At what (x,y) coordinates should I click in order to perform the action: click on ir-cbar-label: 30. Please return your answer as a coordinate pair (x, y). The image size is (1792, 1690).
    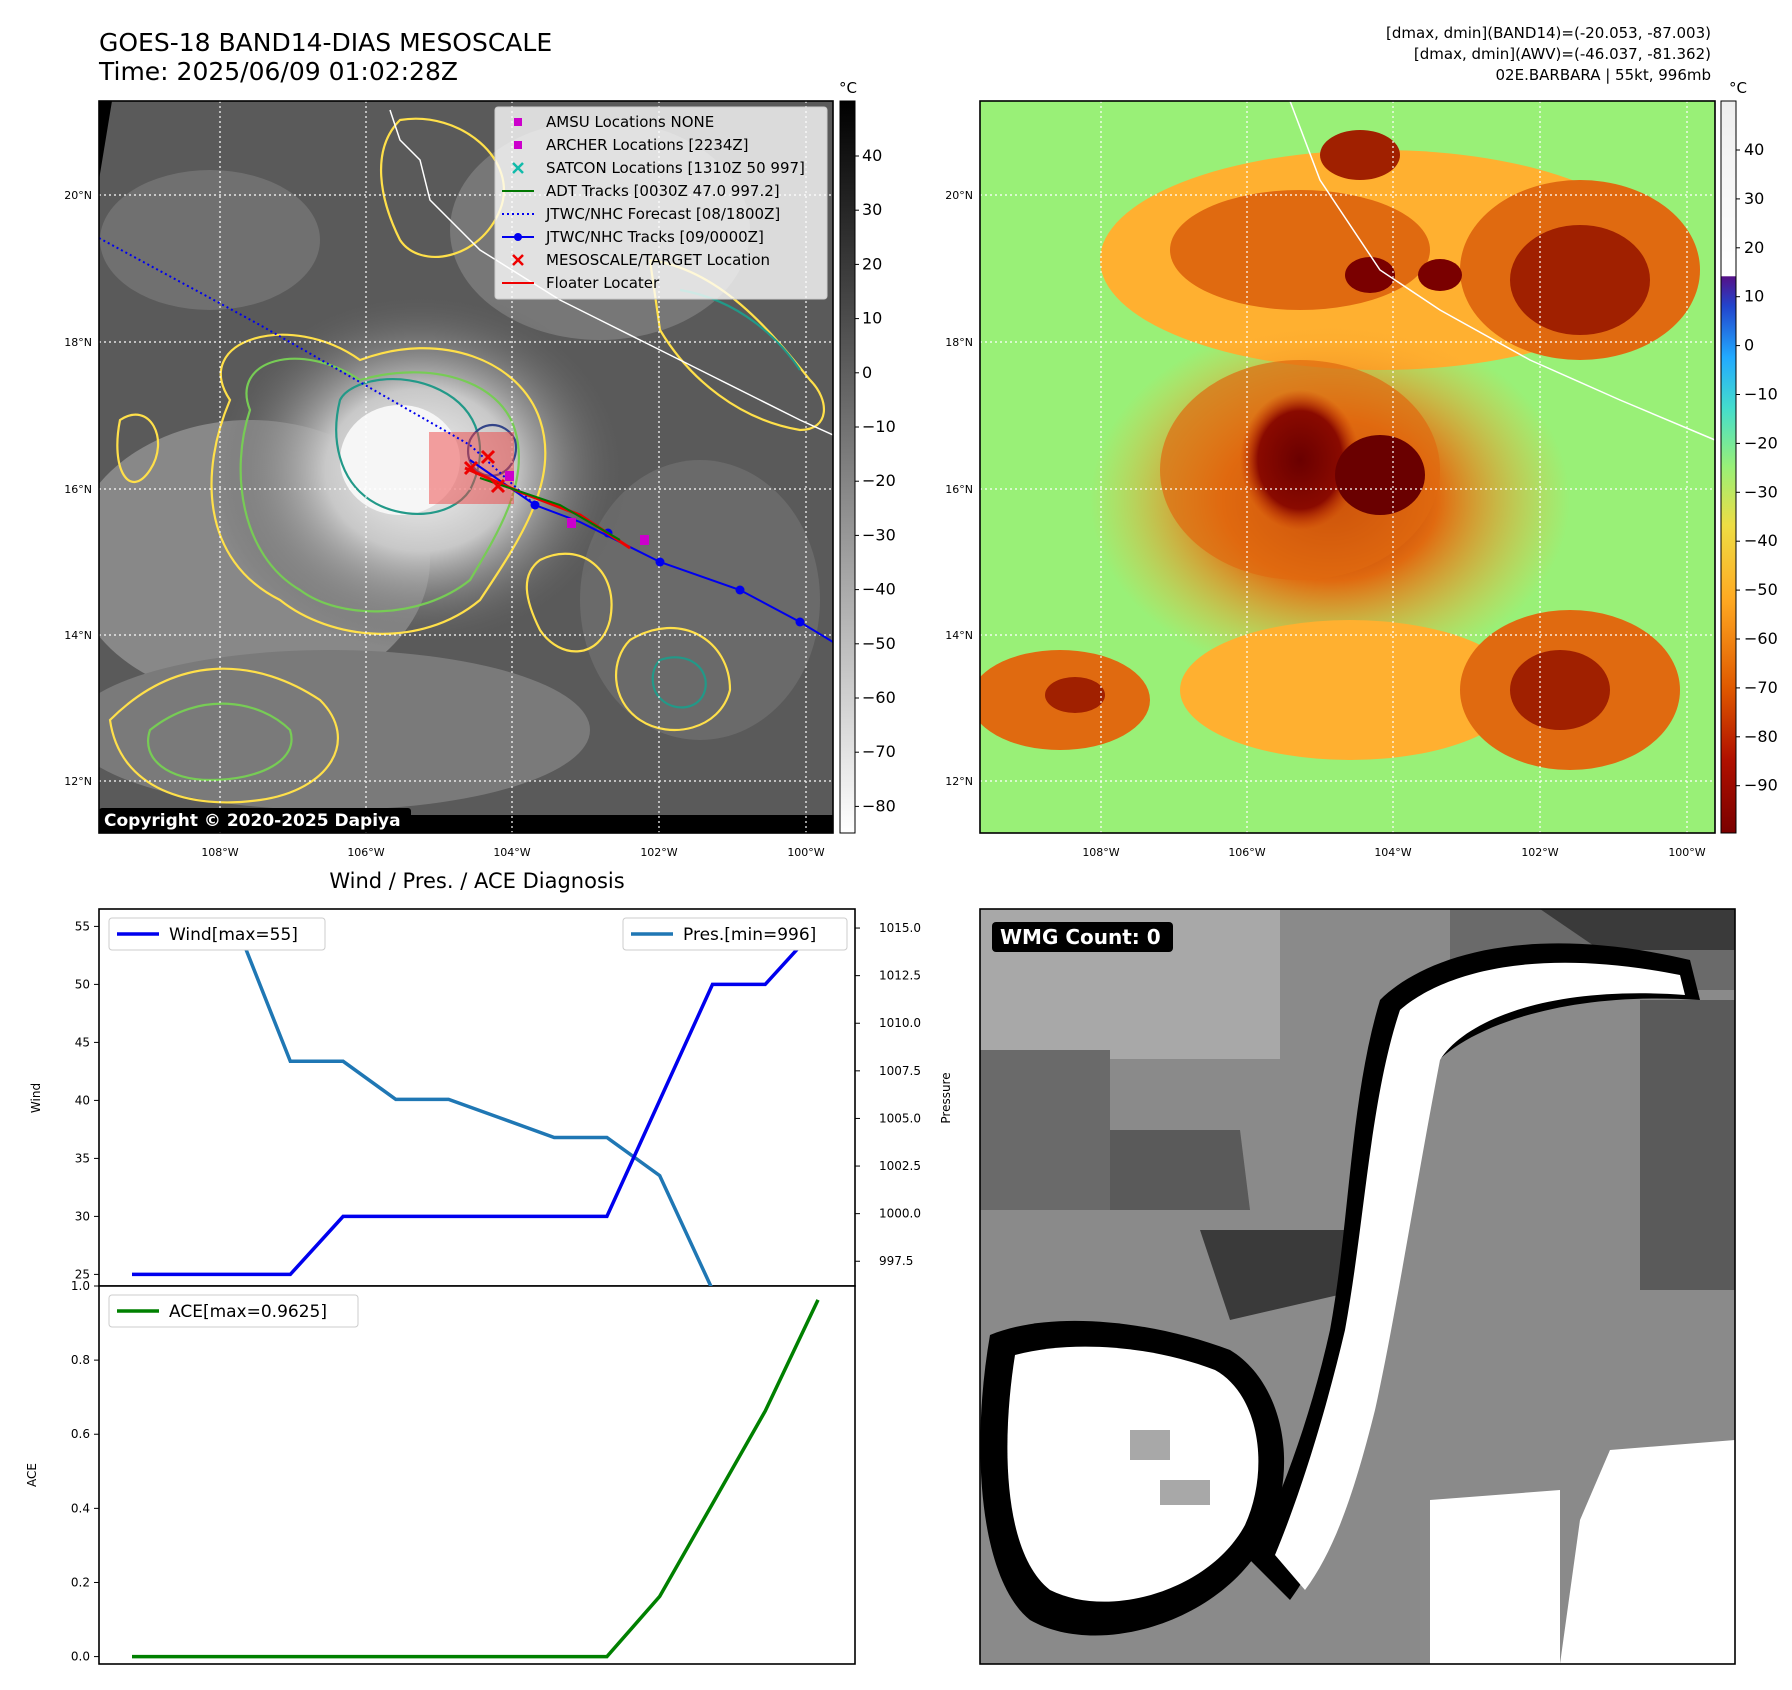
    Looking at the image, I should click on (872, 209).